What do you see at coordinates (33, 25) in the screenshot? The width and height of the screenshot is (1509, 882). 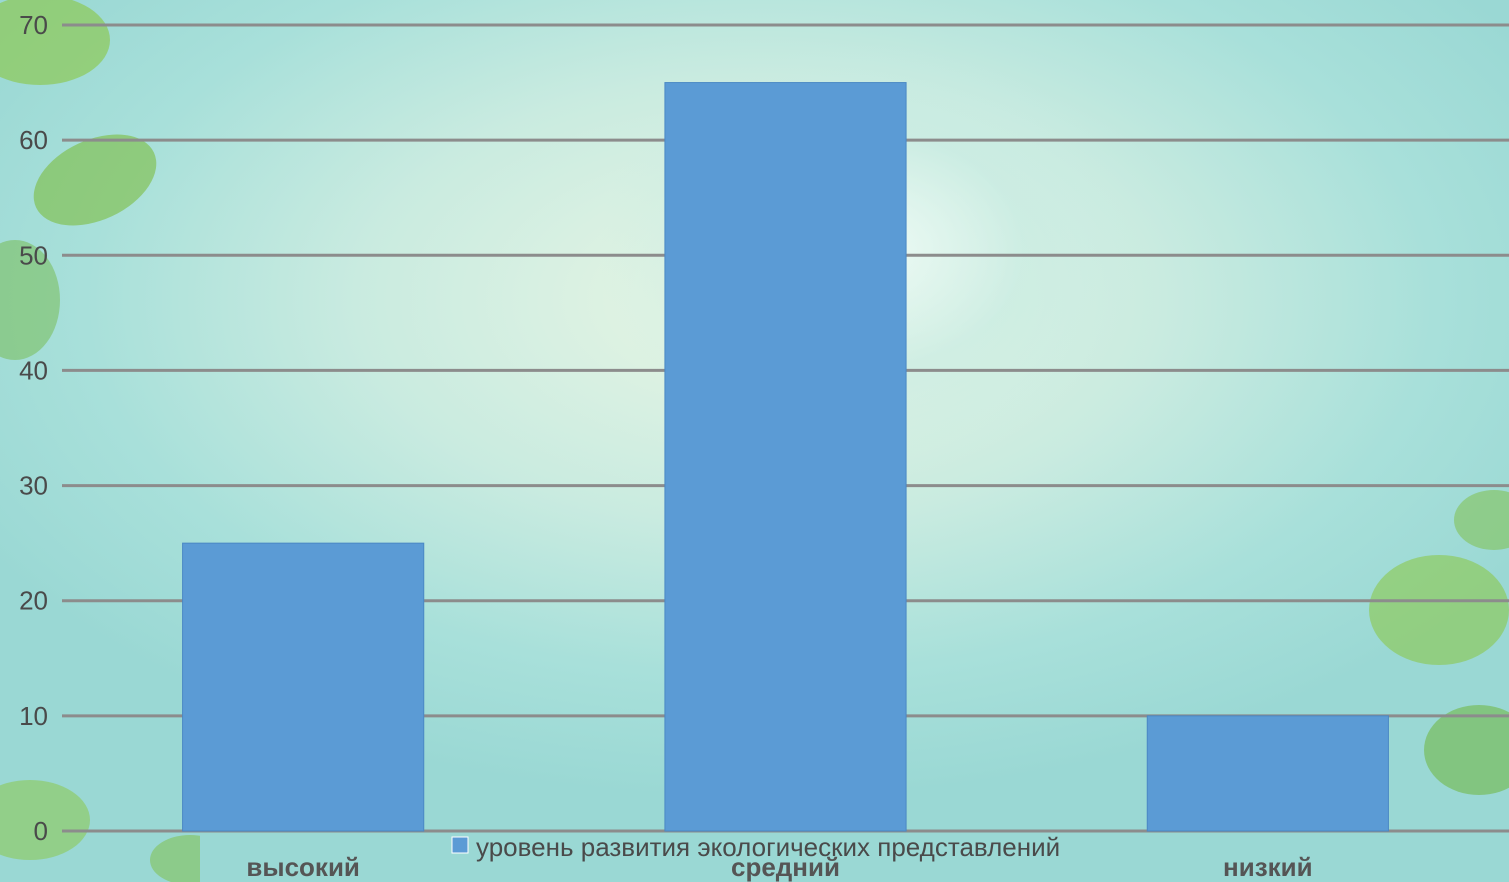 I see `y-tick-label: 70` at bounding box center [33, 25].